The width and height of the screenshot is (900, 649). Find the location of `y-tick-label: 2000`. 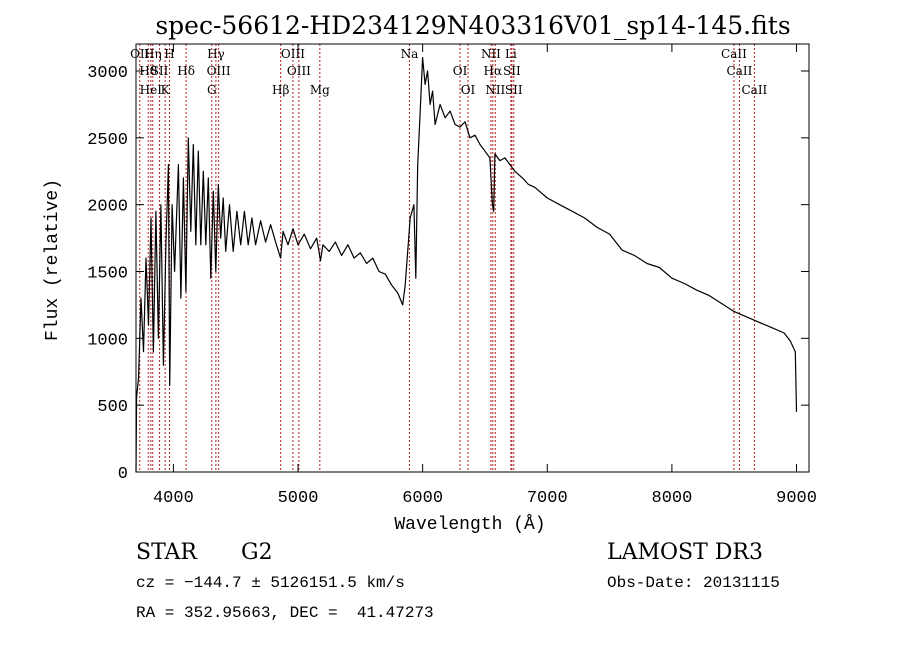

y-tick-label: 2000 is located at coordinates (107, 207).